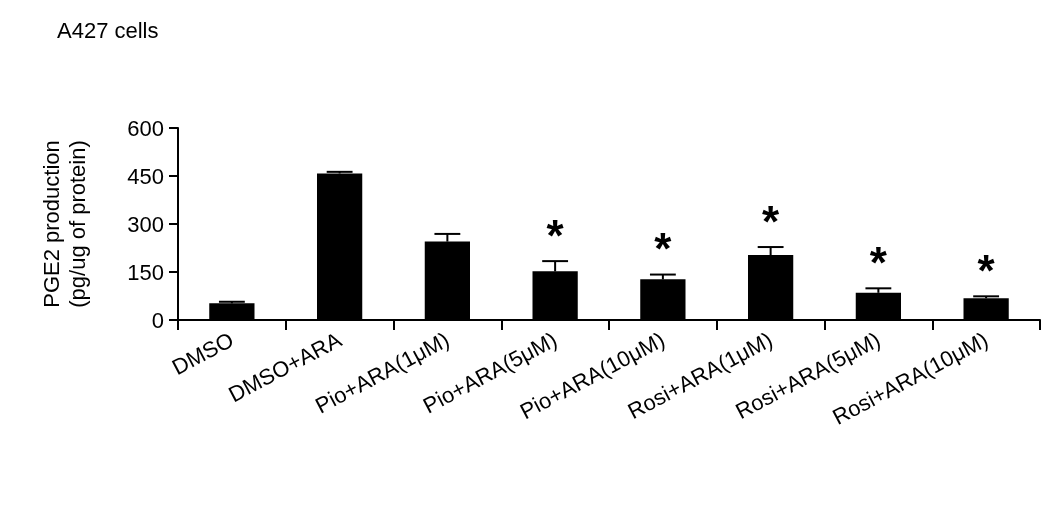  I want to click on chart-title: A427 cells, so click(108, 30).